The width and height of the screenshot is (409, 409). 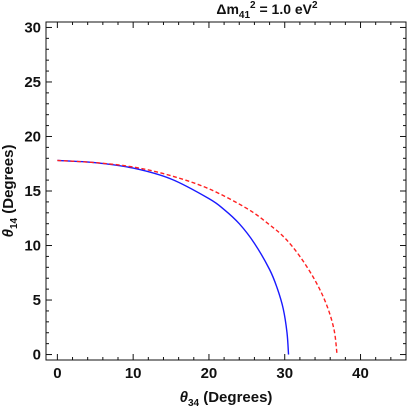 I want to click on y-tick-label: 30, so click(x=32, y=27).